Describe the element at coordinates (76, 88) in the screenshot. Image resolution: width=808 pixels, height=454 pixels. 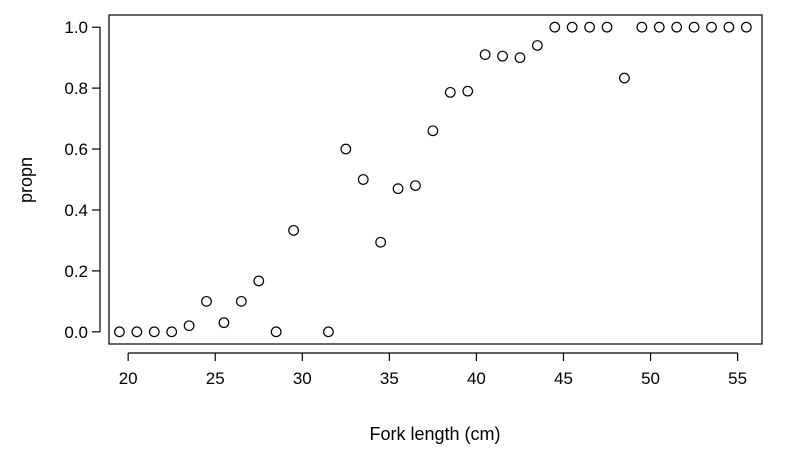
I see `y-tick-label: 0.8` at that location.